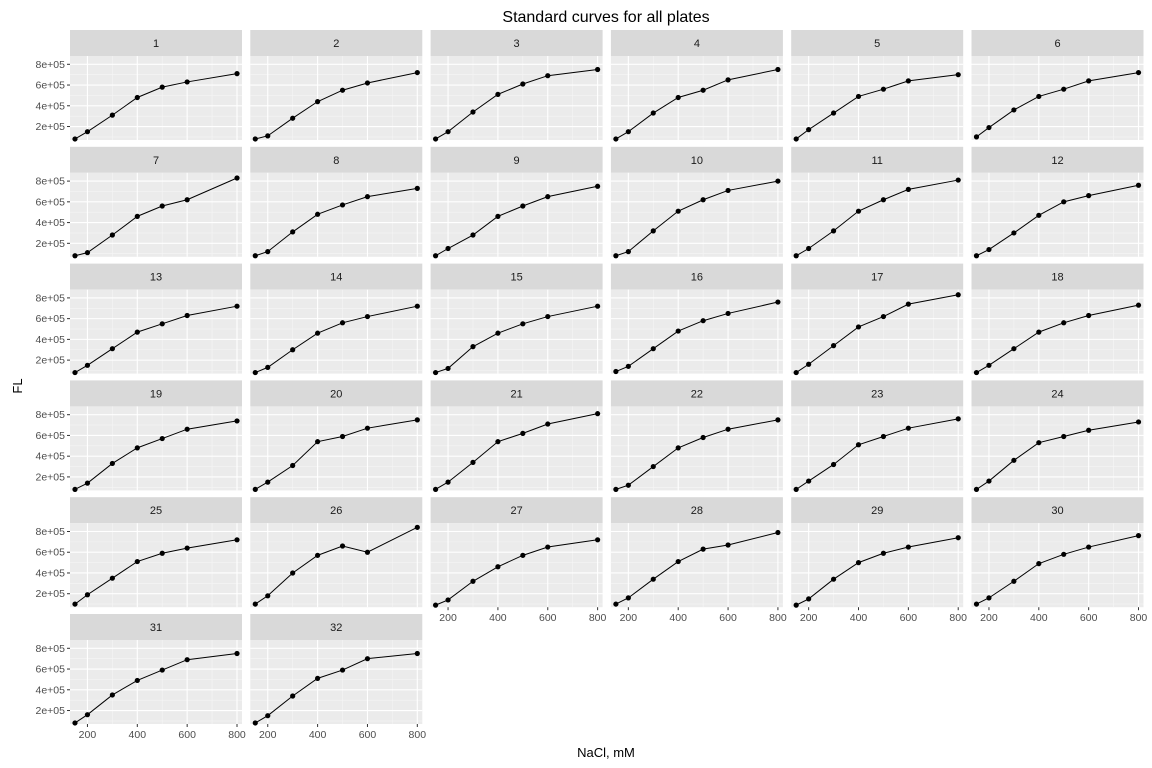  I want to click on facet-panel: 15, so click(516, 319).